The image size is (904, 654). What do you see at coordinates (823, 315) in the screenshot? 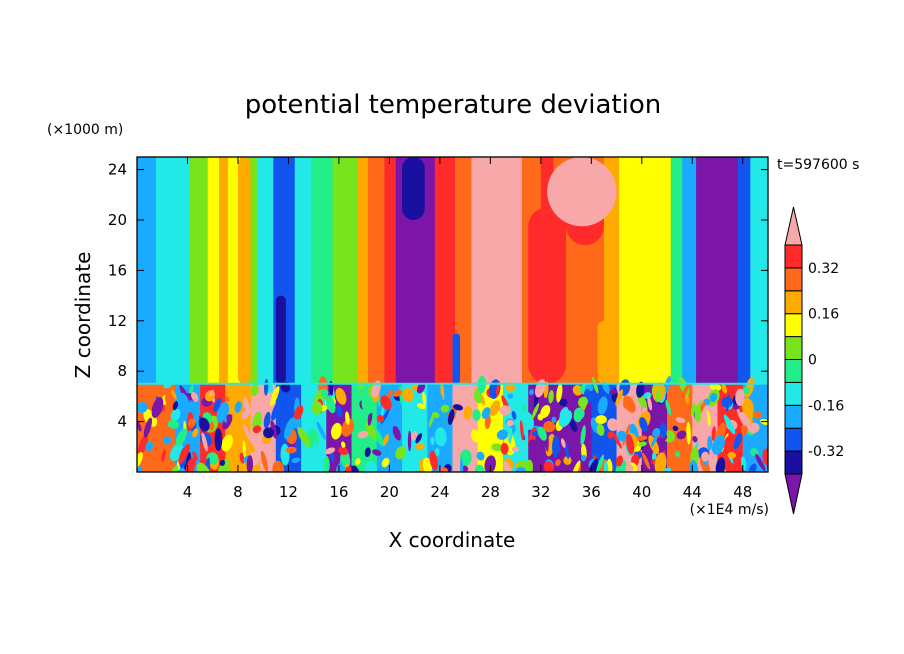
I see `colorbar-tick-label: 0.16` at bounding box center [823, 315].